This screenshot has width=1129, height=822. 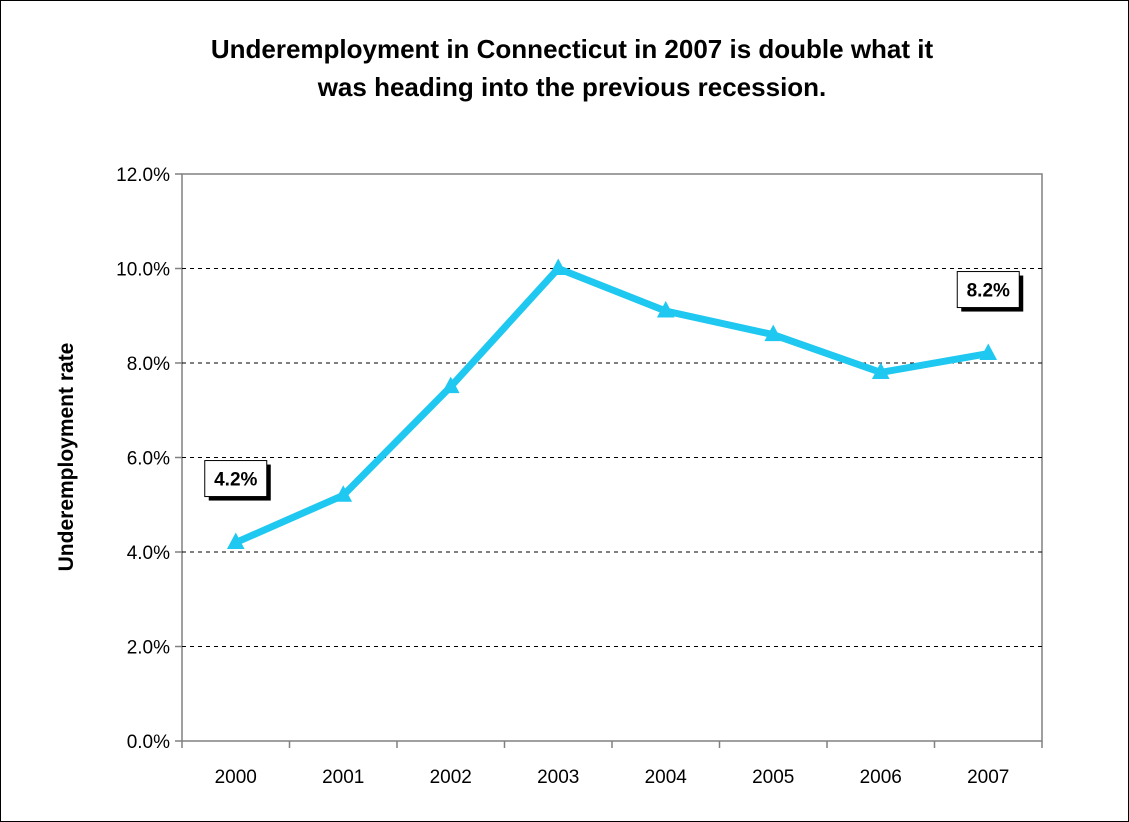 What do you see at coordinates (148, 648) in the screenshot?
I see `y-tick-label: 2.0%` at bounding box center [148, 648].